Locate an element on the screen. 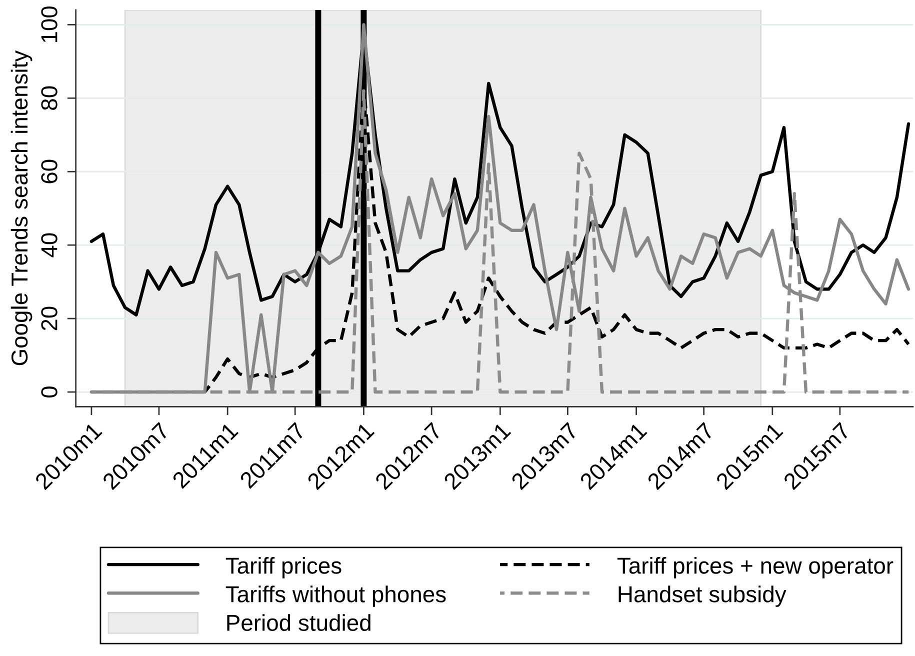 This screenshot has height=656, width=915. y-axis-title: Google Trends search intensity is located at coordinates (21, 208).